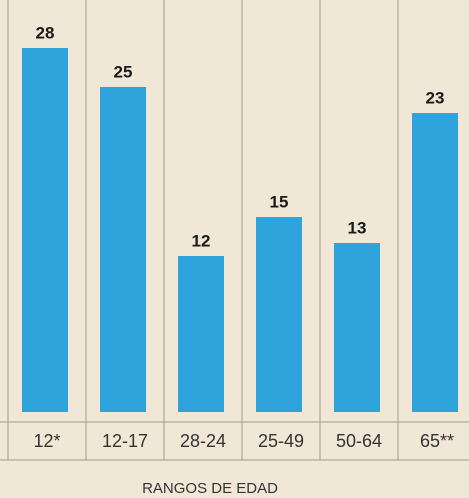 Image resolution: width=469 pixels, height=498 pixels. Describe the element at coordinates (279, 201) in the screenshot. I see `value-label: 15` at that location.